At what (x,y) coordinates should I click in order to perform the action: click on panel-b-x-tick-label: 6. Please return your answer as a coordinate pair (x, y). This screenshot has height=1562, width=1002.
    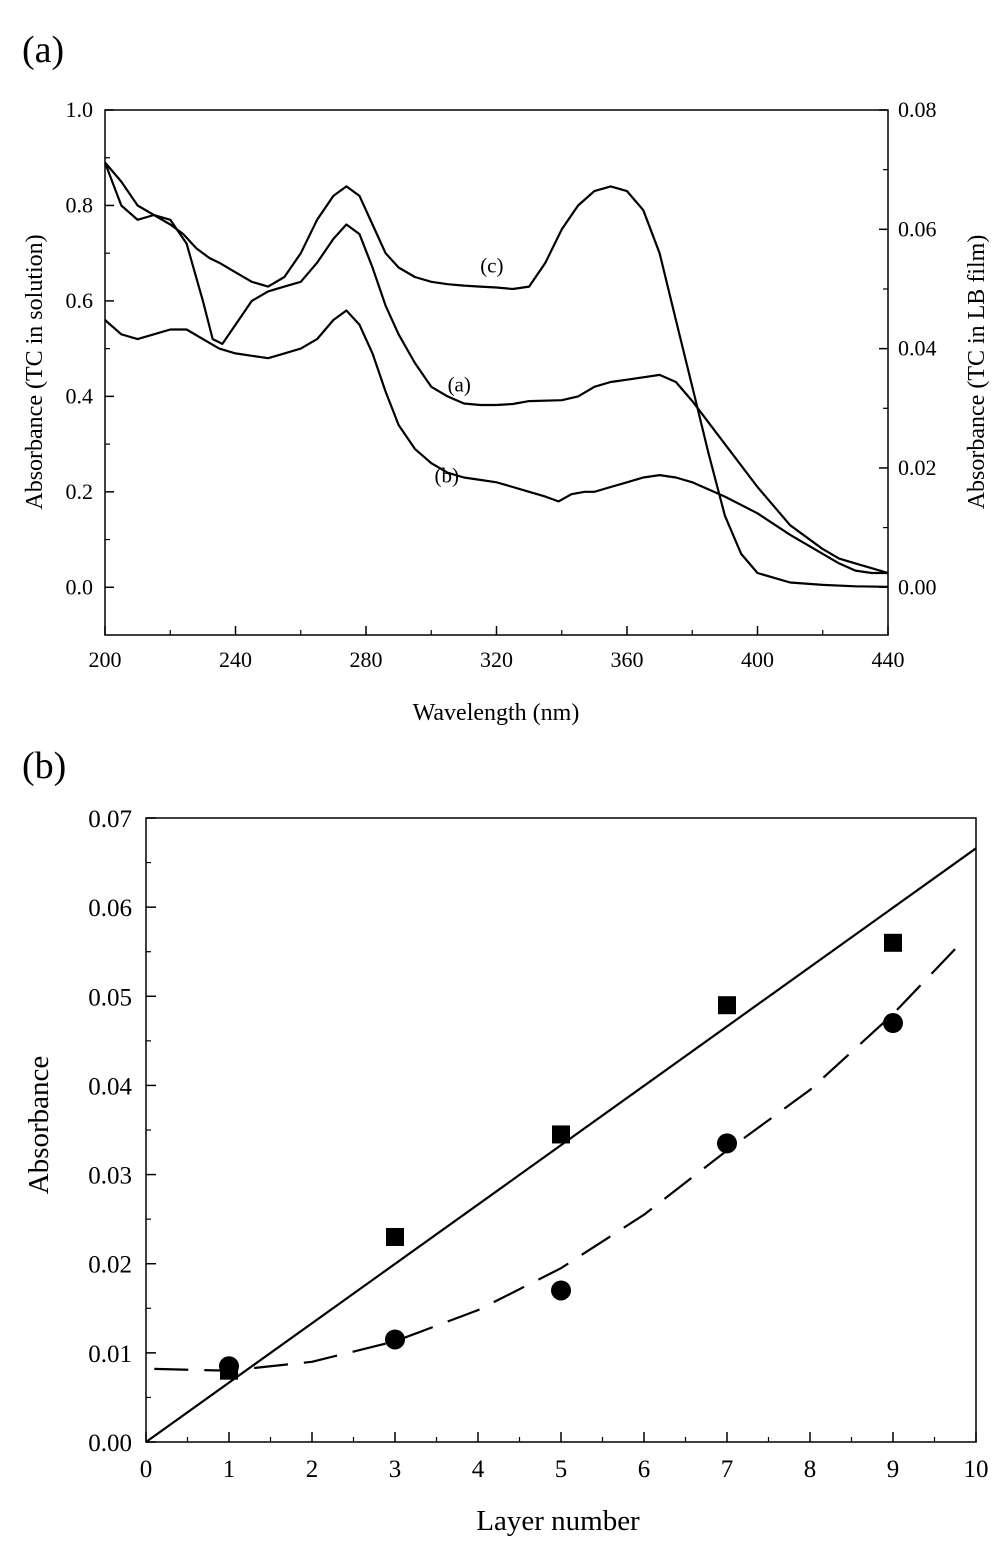
    Looking at the image, I should click on (644, 1469).